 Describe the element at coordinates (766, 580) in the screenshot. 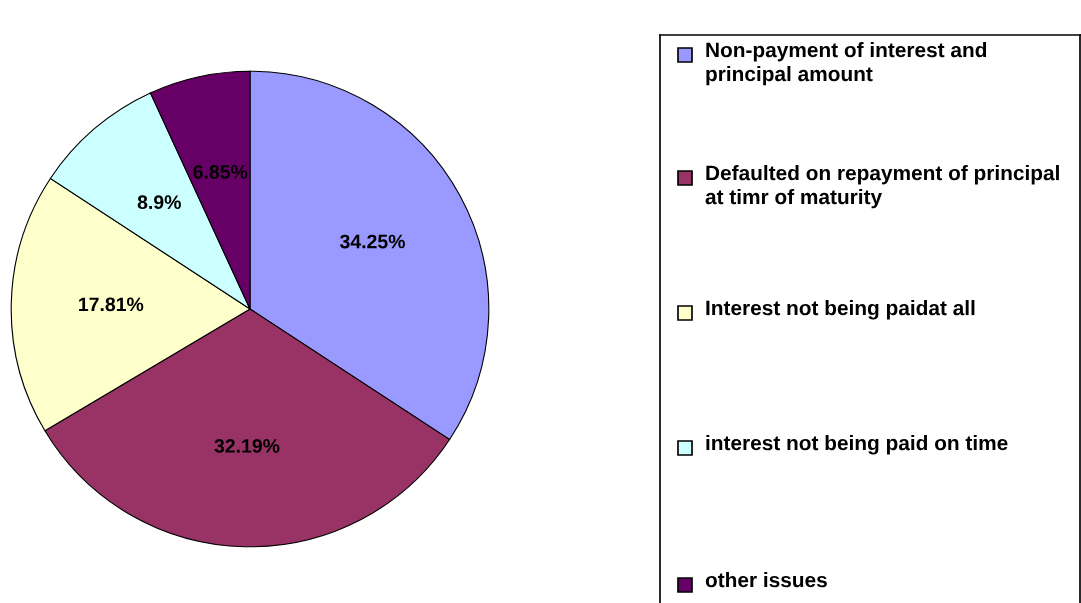

I see `legend-label: other issues` at that location.